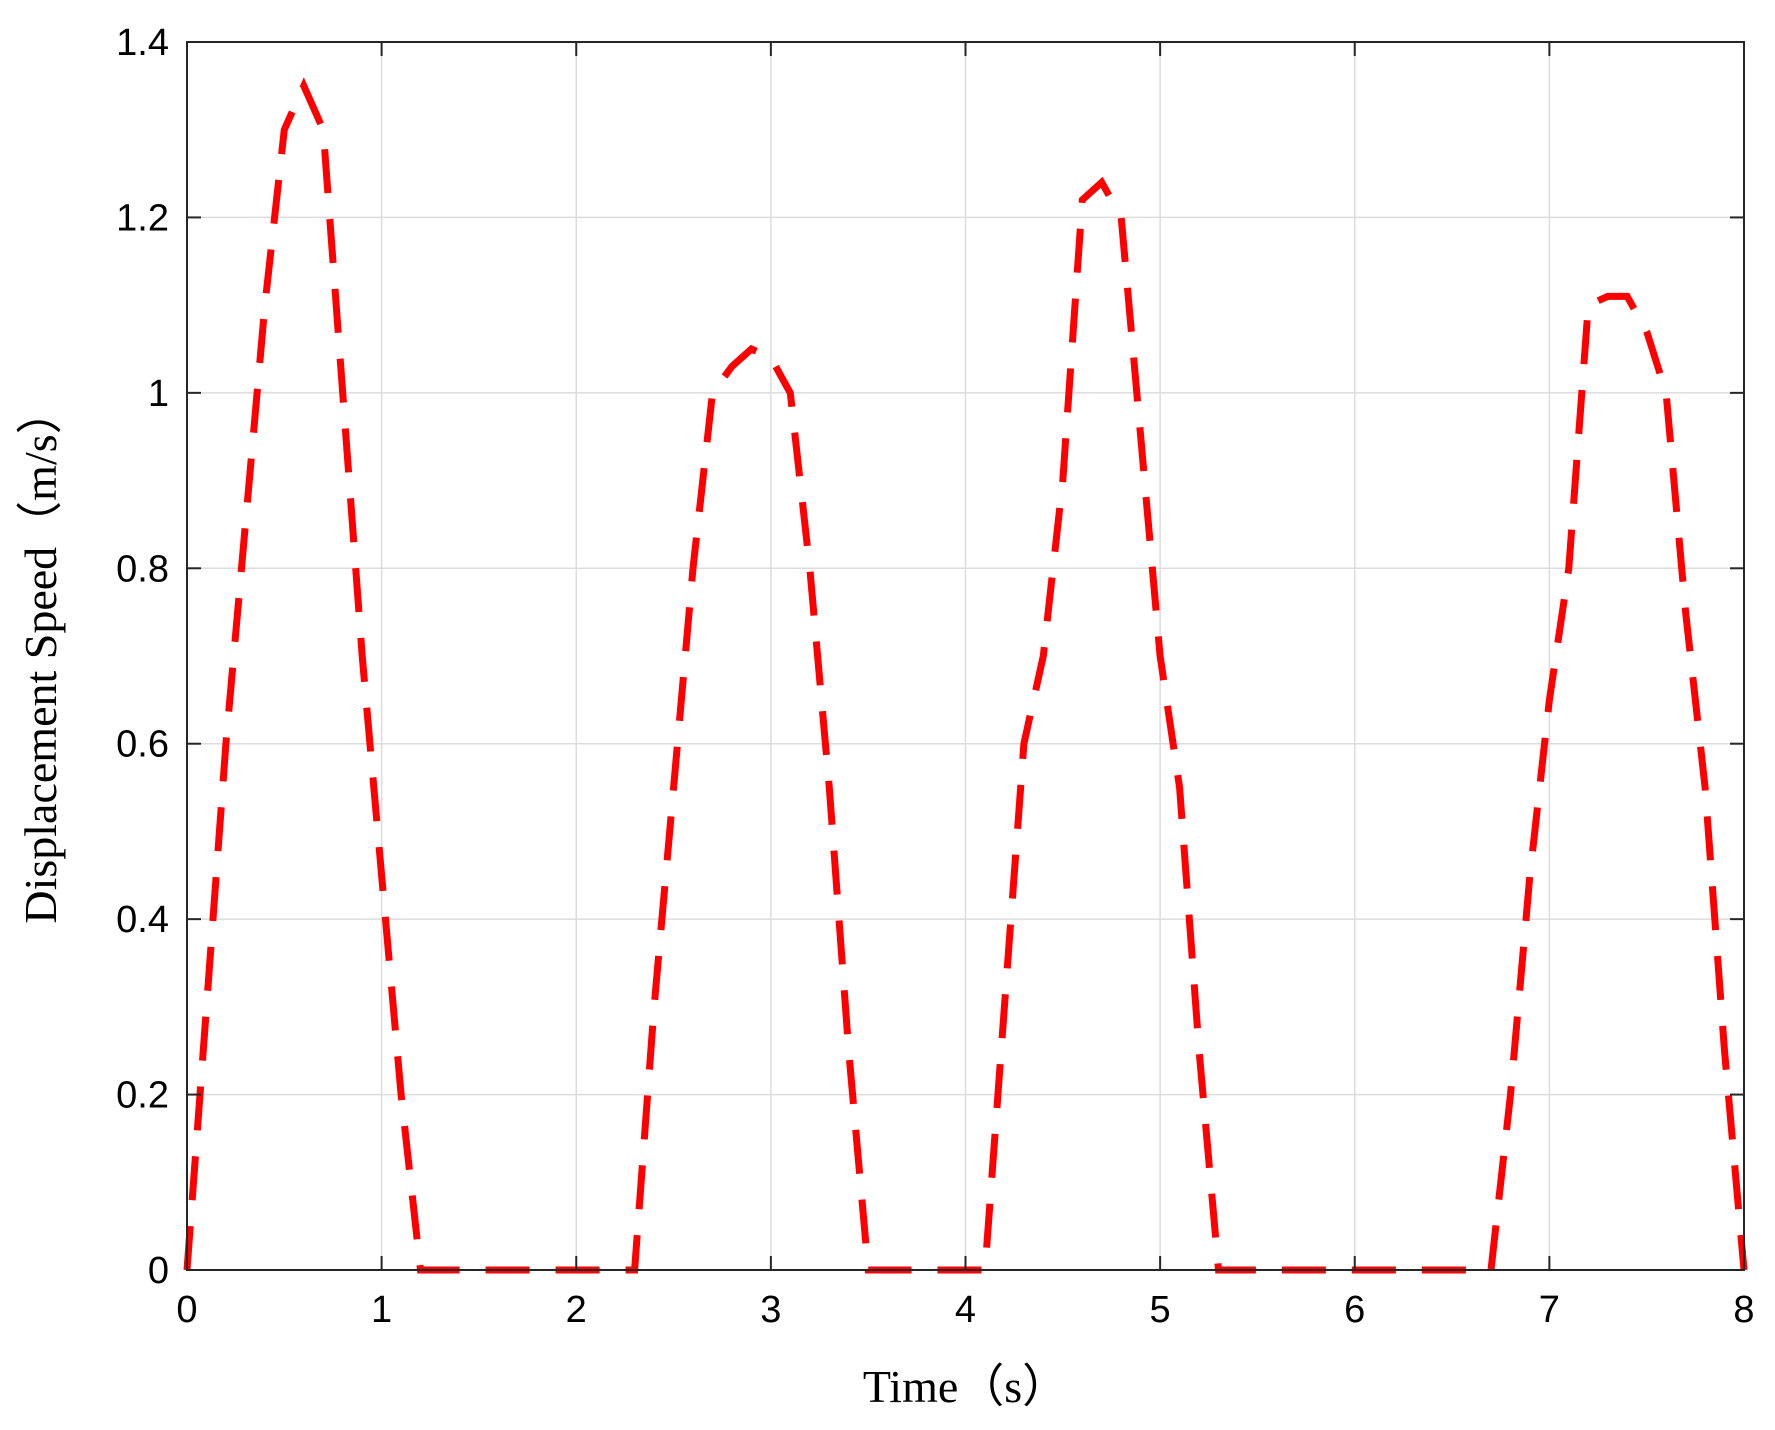 This screenshot has width=1775, height=1430. Describe the element at coordinates (142, 920) in the screenshot. I see `y-tick-label: 0.4` at that location.